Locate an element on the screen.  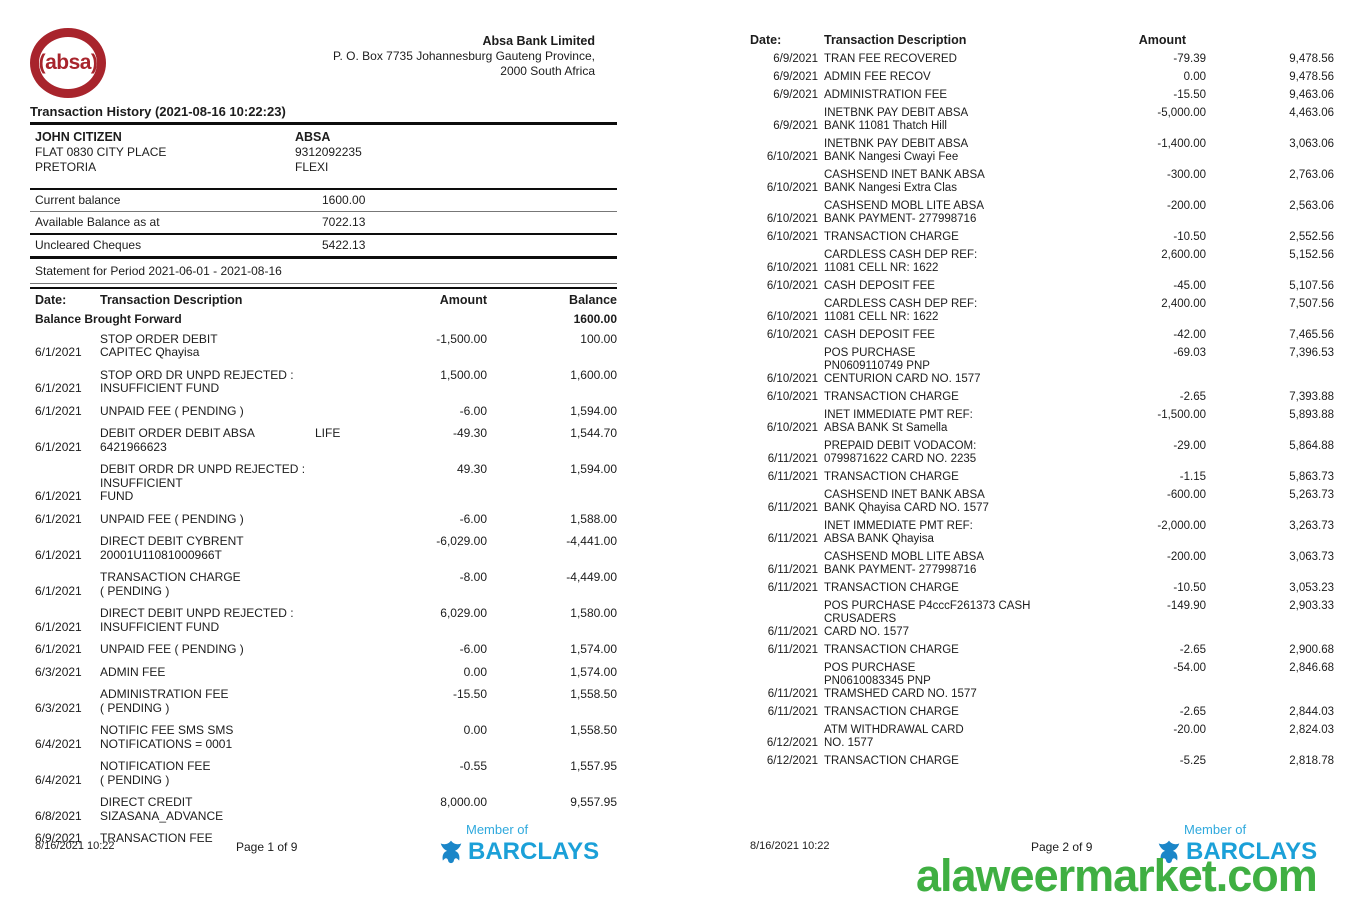
transaction-row: 6/11/2021 TRANSACTION CHARGE -2.65 2,900.68 is located at coordinates (1042, 650).